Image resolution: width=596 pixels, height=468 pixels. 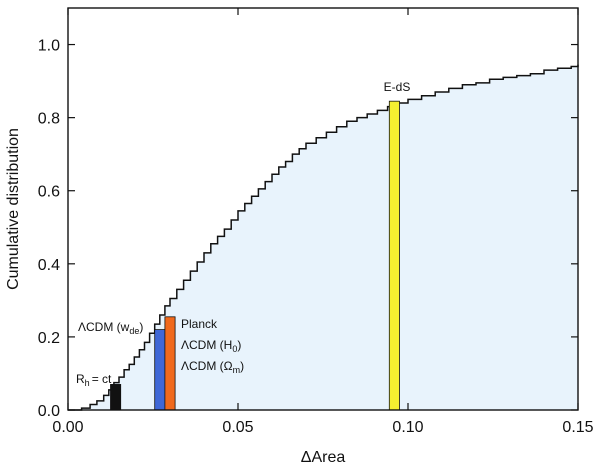 What do you see at coordinates (13, 209) in the screenshot?
I see `y-axis-label: Cumulative distribution` at bounding box center [13, 209].